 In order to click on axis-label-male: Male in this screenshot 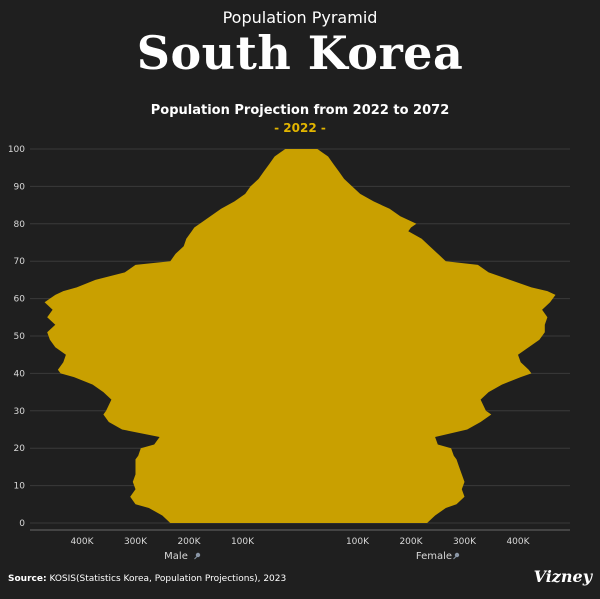, I will do `click(176, 556)`.